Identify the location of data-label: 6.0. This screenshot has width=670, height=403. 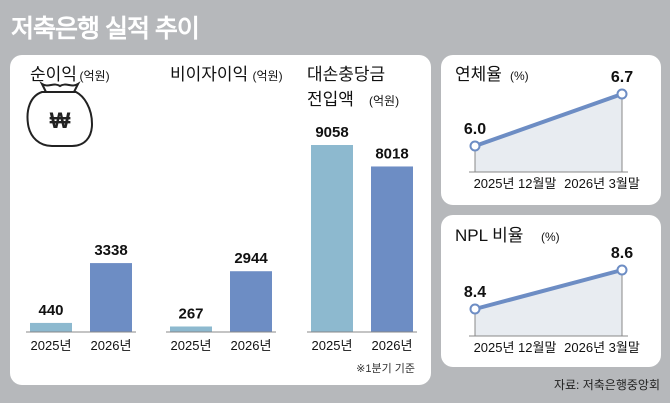
(475, 129).